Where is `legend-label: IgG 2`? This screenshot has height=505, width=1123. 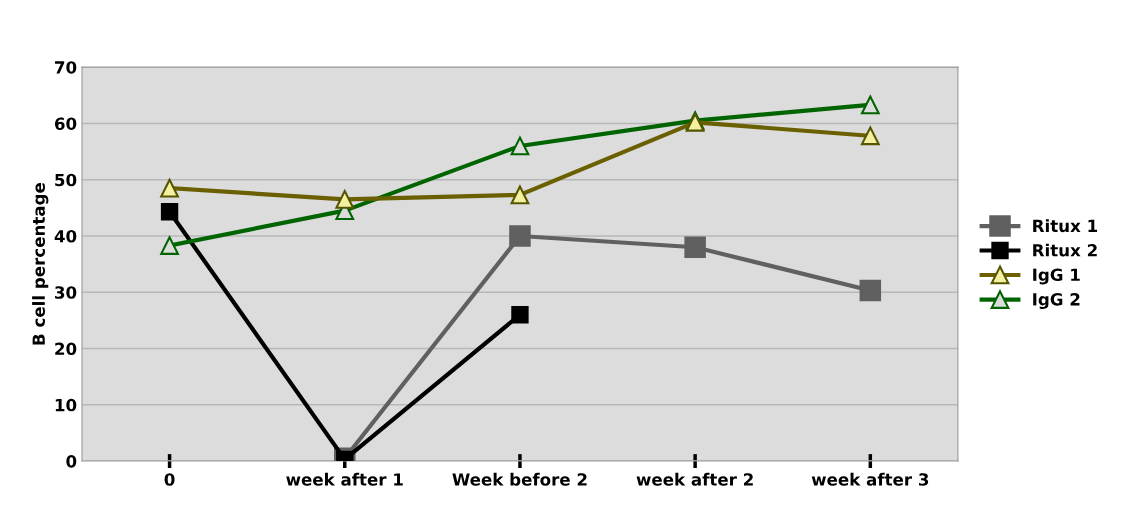
legend-label: IgG 2 is located at coordinates (1056, 301).